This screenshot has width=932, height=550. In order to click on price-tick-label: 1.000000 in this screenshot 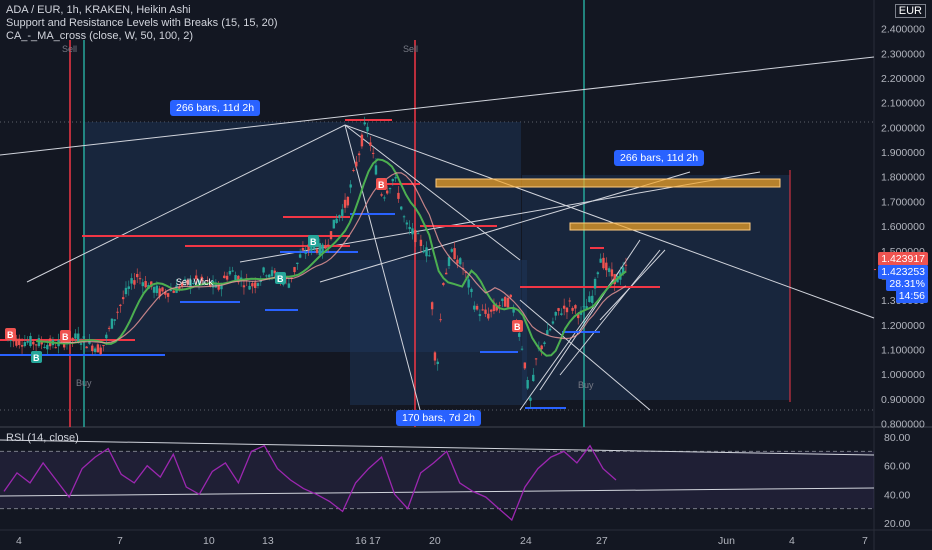, I will do `click(903, 375)`.